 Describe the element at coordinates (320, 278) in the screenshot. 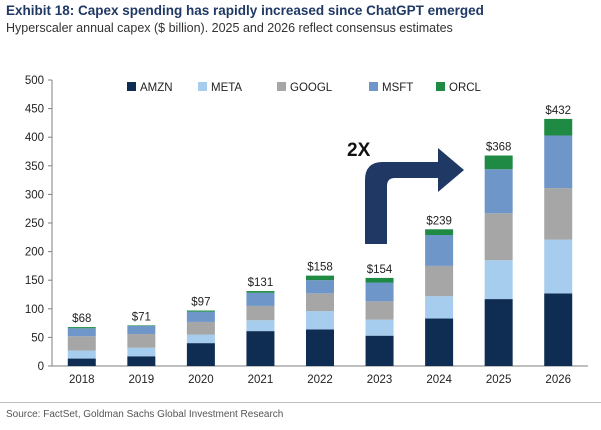

I see `bar-orcl-2022` at that location.